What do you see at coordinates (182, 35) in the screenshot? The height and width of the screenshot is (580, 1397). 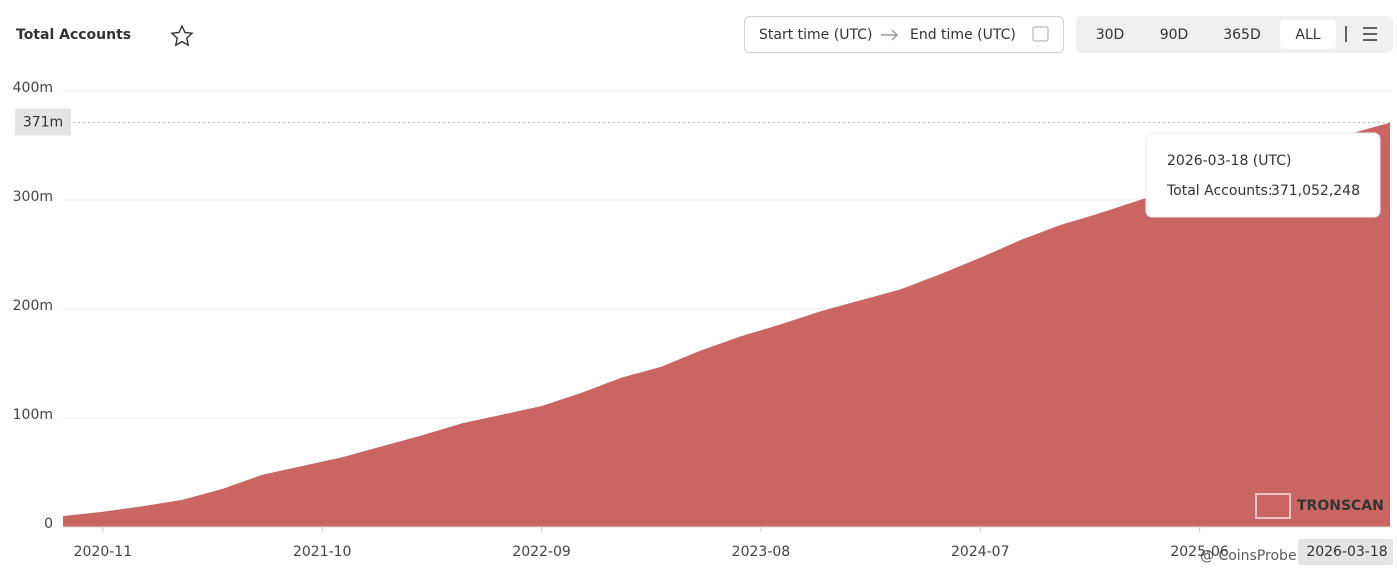 I see `favorite-star` at bounding box center [182, 35].